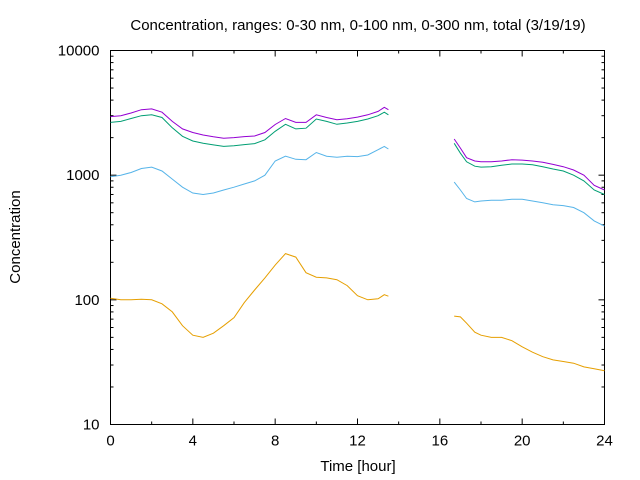 Image resolution: width=640 pixels, height=480 pixels. Describe the element at coordinates (91, 425) in the screenshot. I see `y-tick-label: 10` at that location.